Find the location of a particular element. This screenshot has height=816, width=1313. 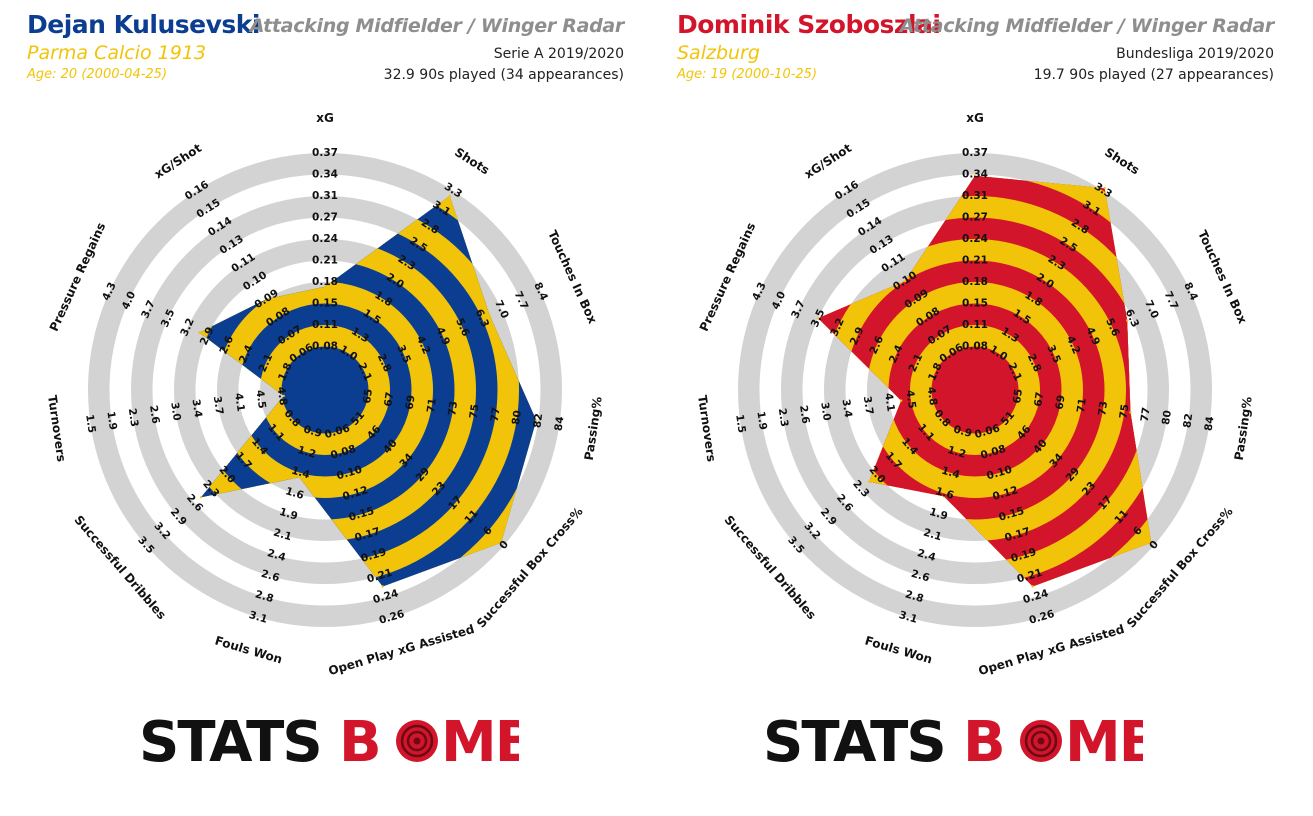

target-icon is located at coordinates (417, 741).